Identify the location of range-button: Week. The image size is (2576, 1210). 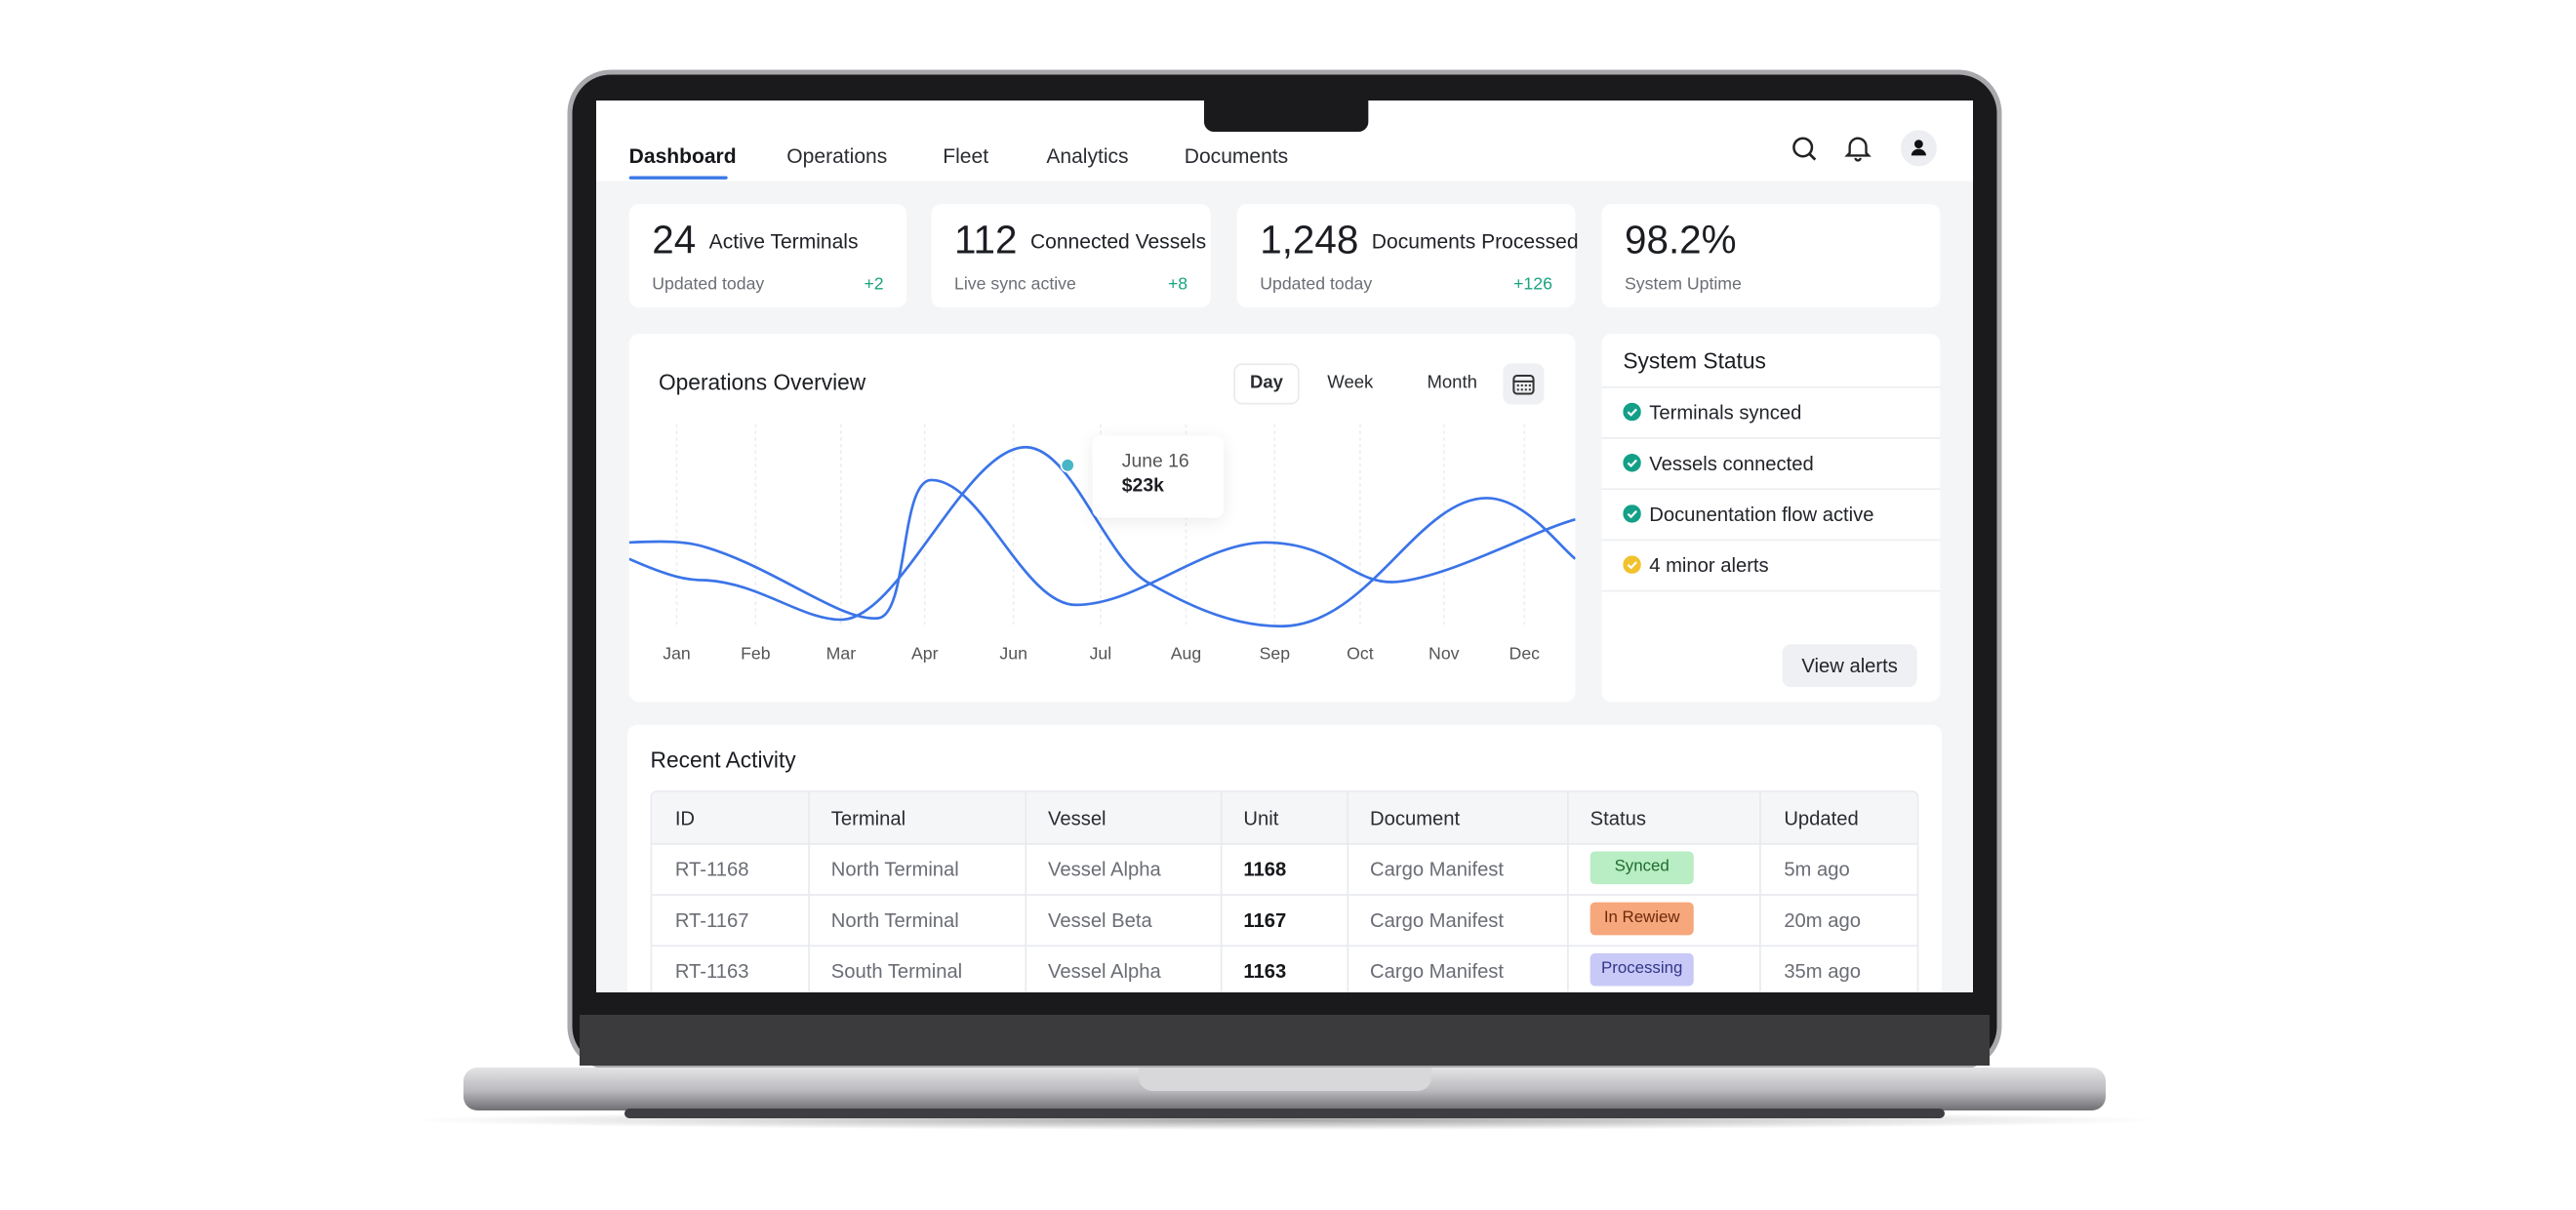
(1350, 383).